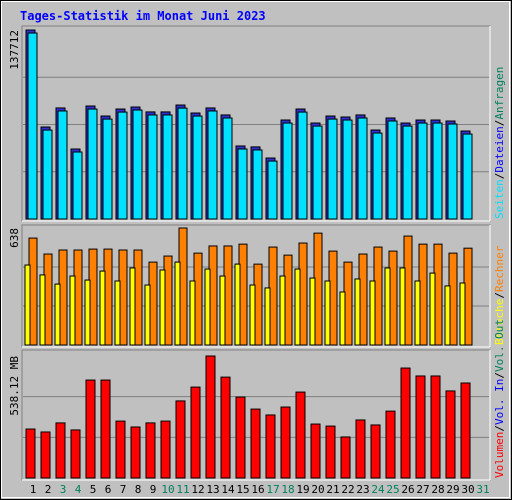  What do you see at coordinates (362, 489) in the screenshot?
I see `x-tick-label: 23` at bounding box center [362, 489].